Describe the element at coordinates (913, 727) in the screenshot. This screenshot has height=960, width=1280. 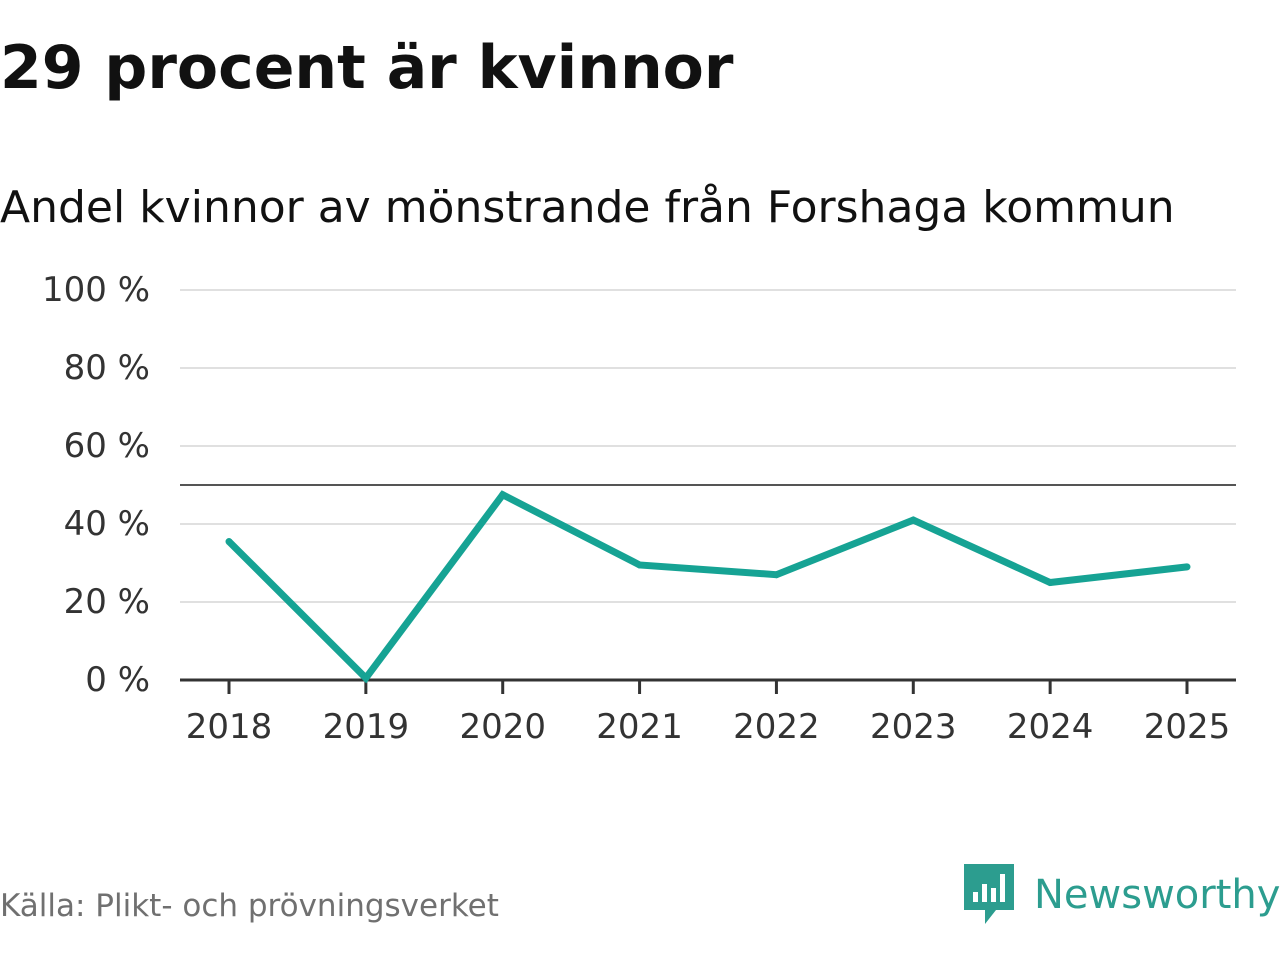
I see `x-tick-label: 2023` at that location.